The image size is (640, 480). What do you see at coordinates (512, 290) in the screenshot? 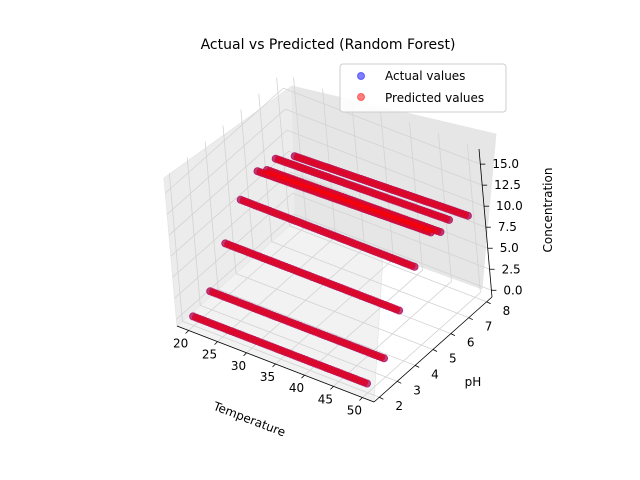
I see `z-tick-label: 0.0` at bounding box center [512, 290].